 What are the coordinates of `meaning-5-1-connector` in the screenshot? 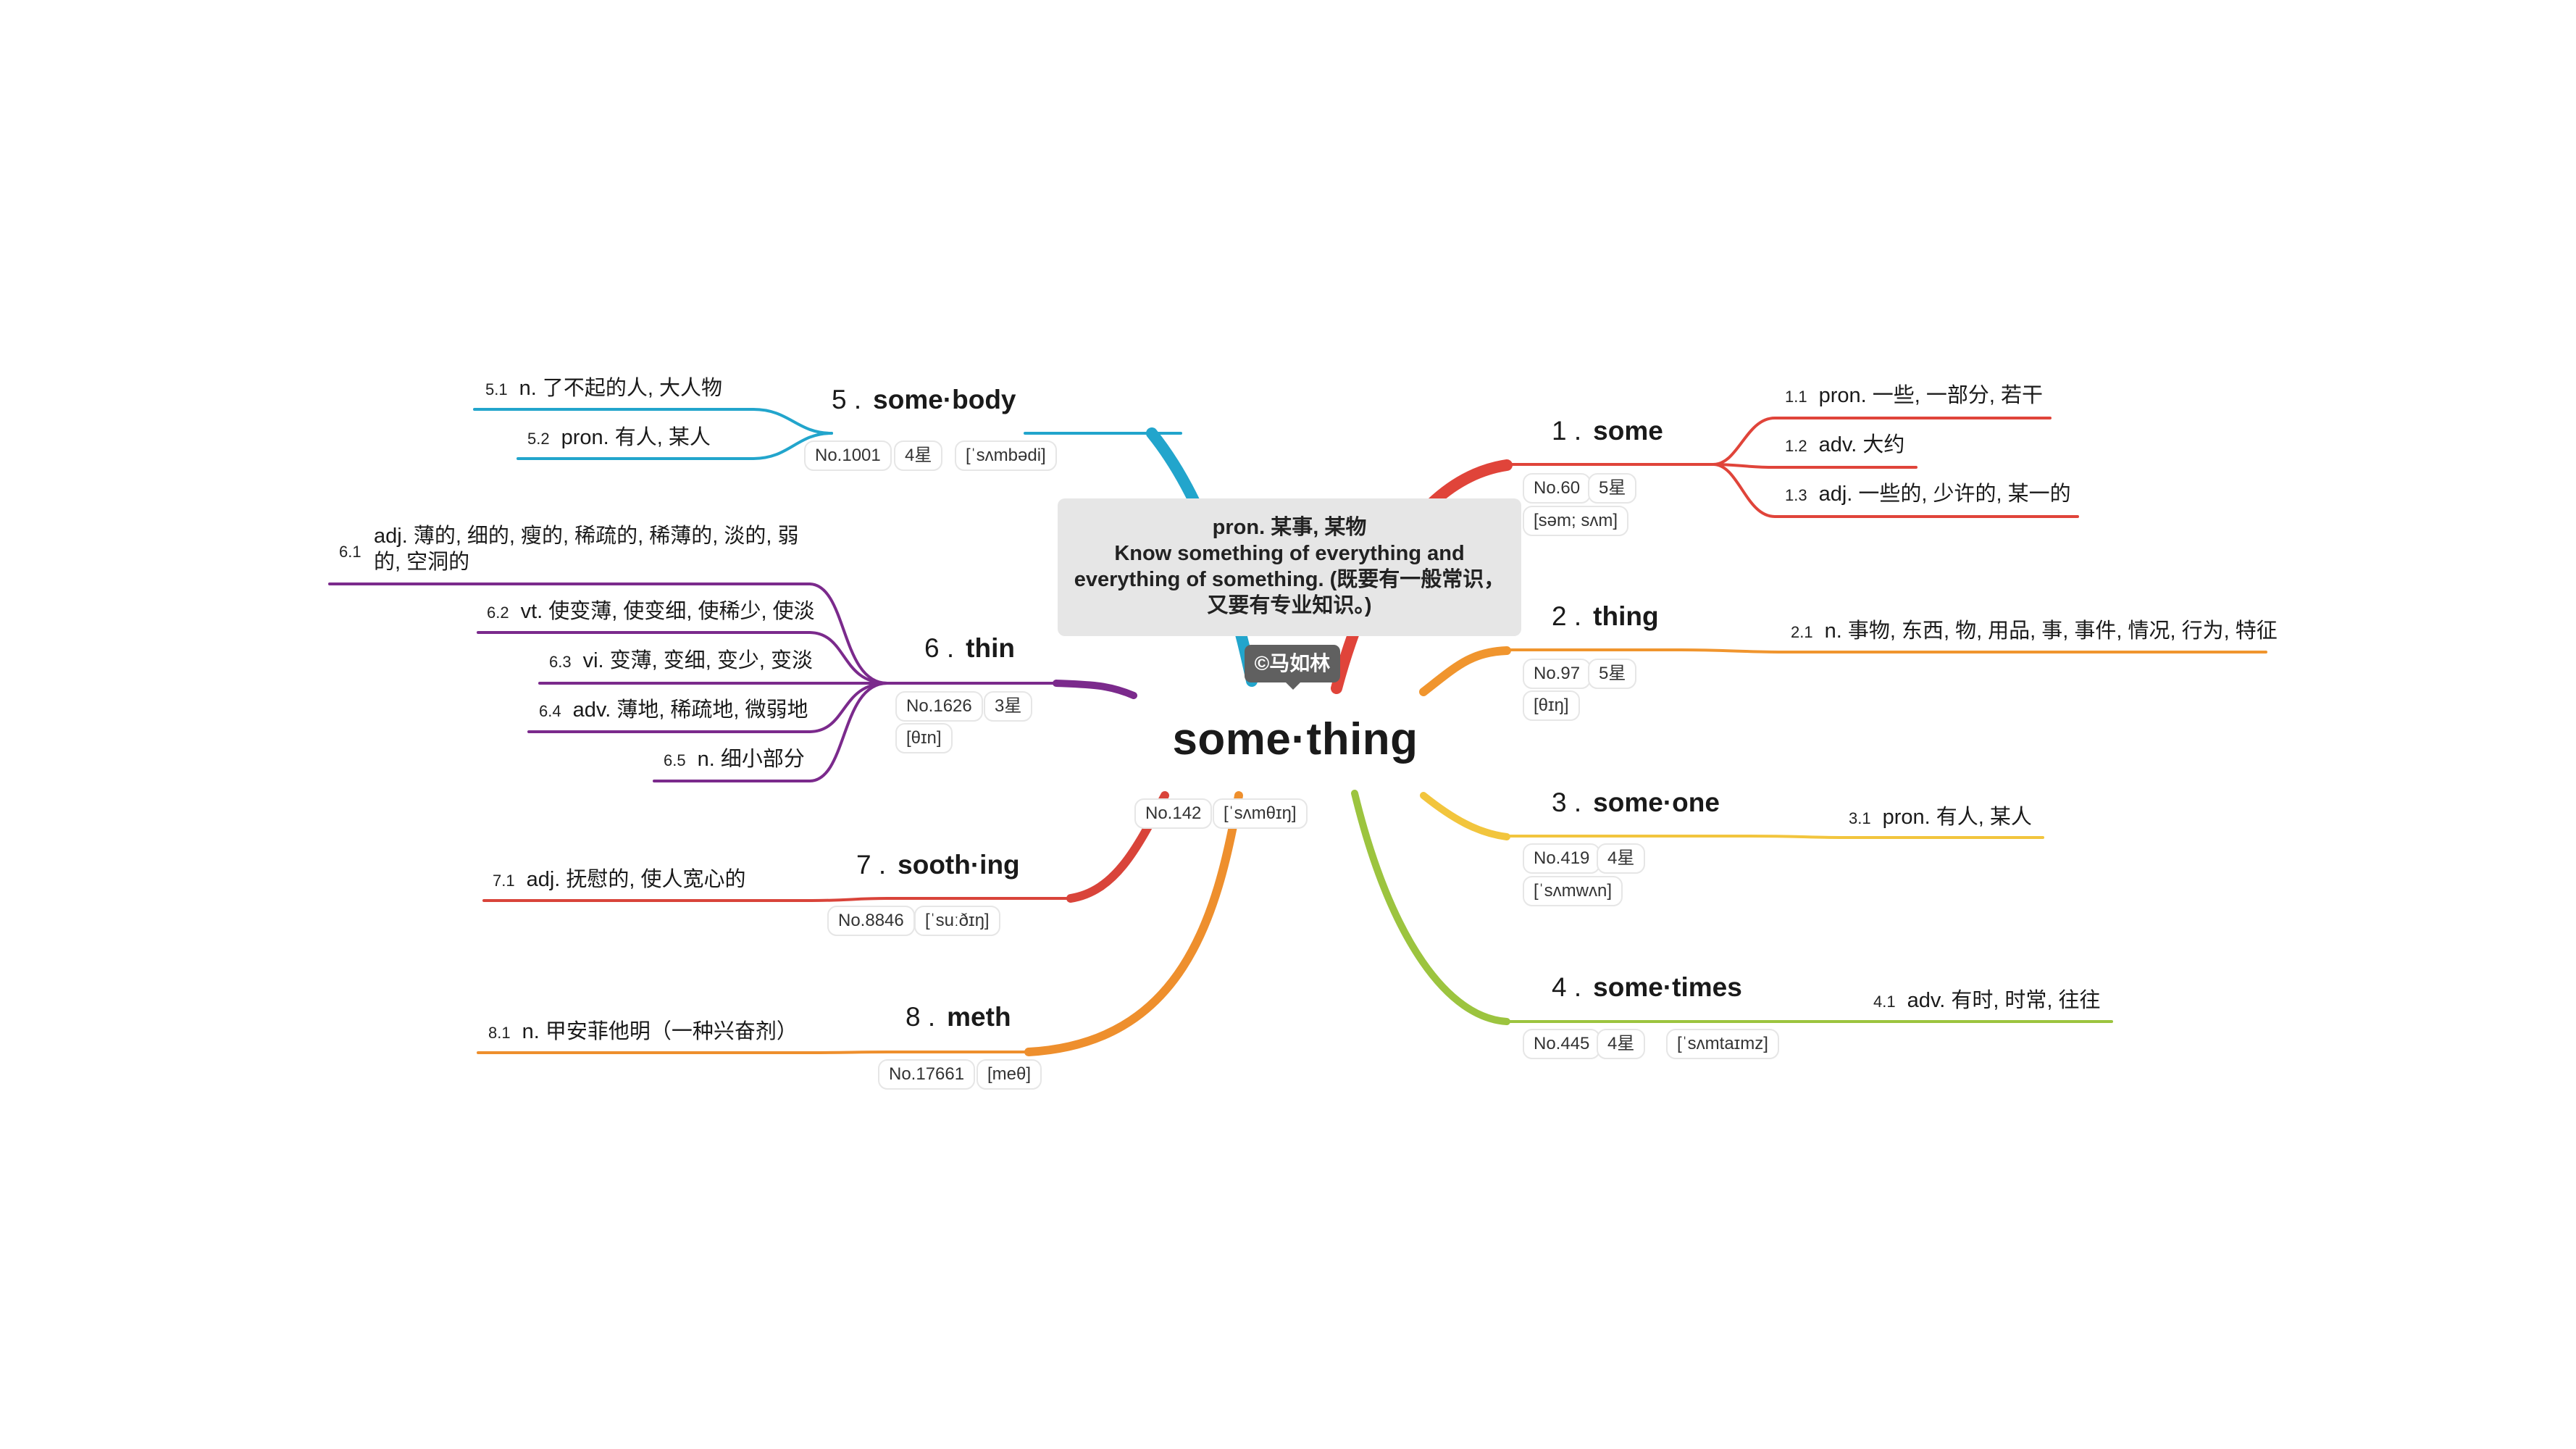 It's located at (653, 422).